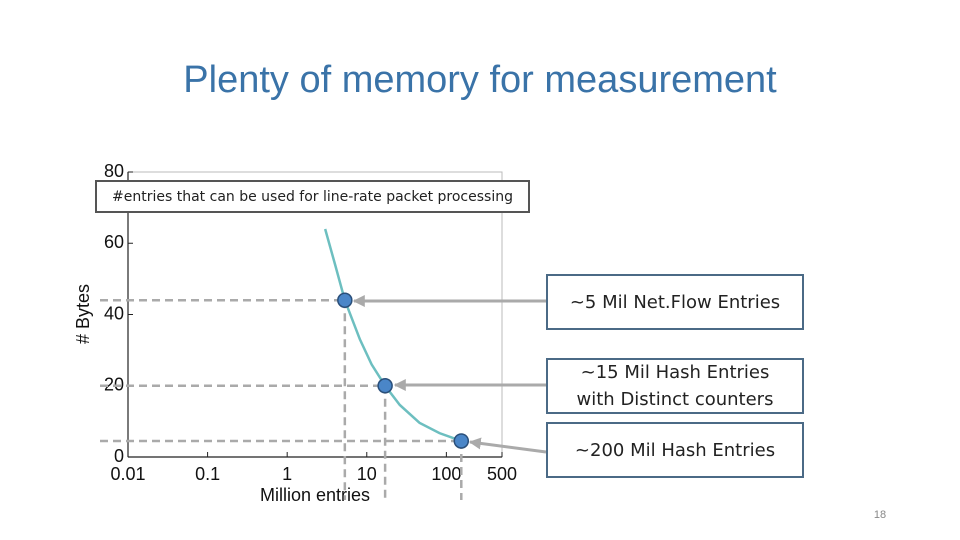 The image size is (960, 540). What do you see at coordinates (119, 456) in the screenshot?
I see `y-tick-label: 0` at bounding box center [119, 456].